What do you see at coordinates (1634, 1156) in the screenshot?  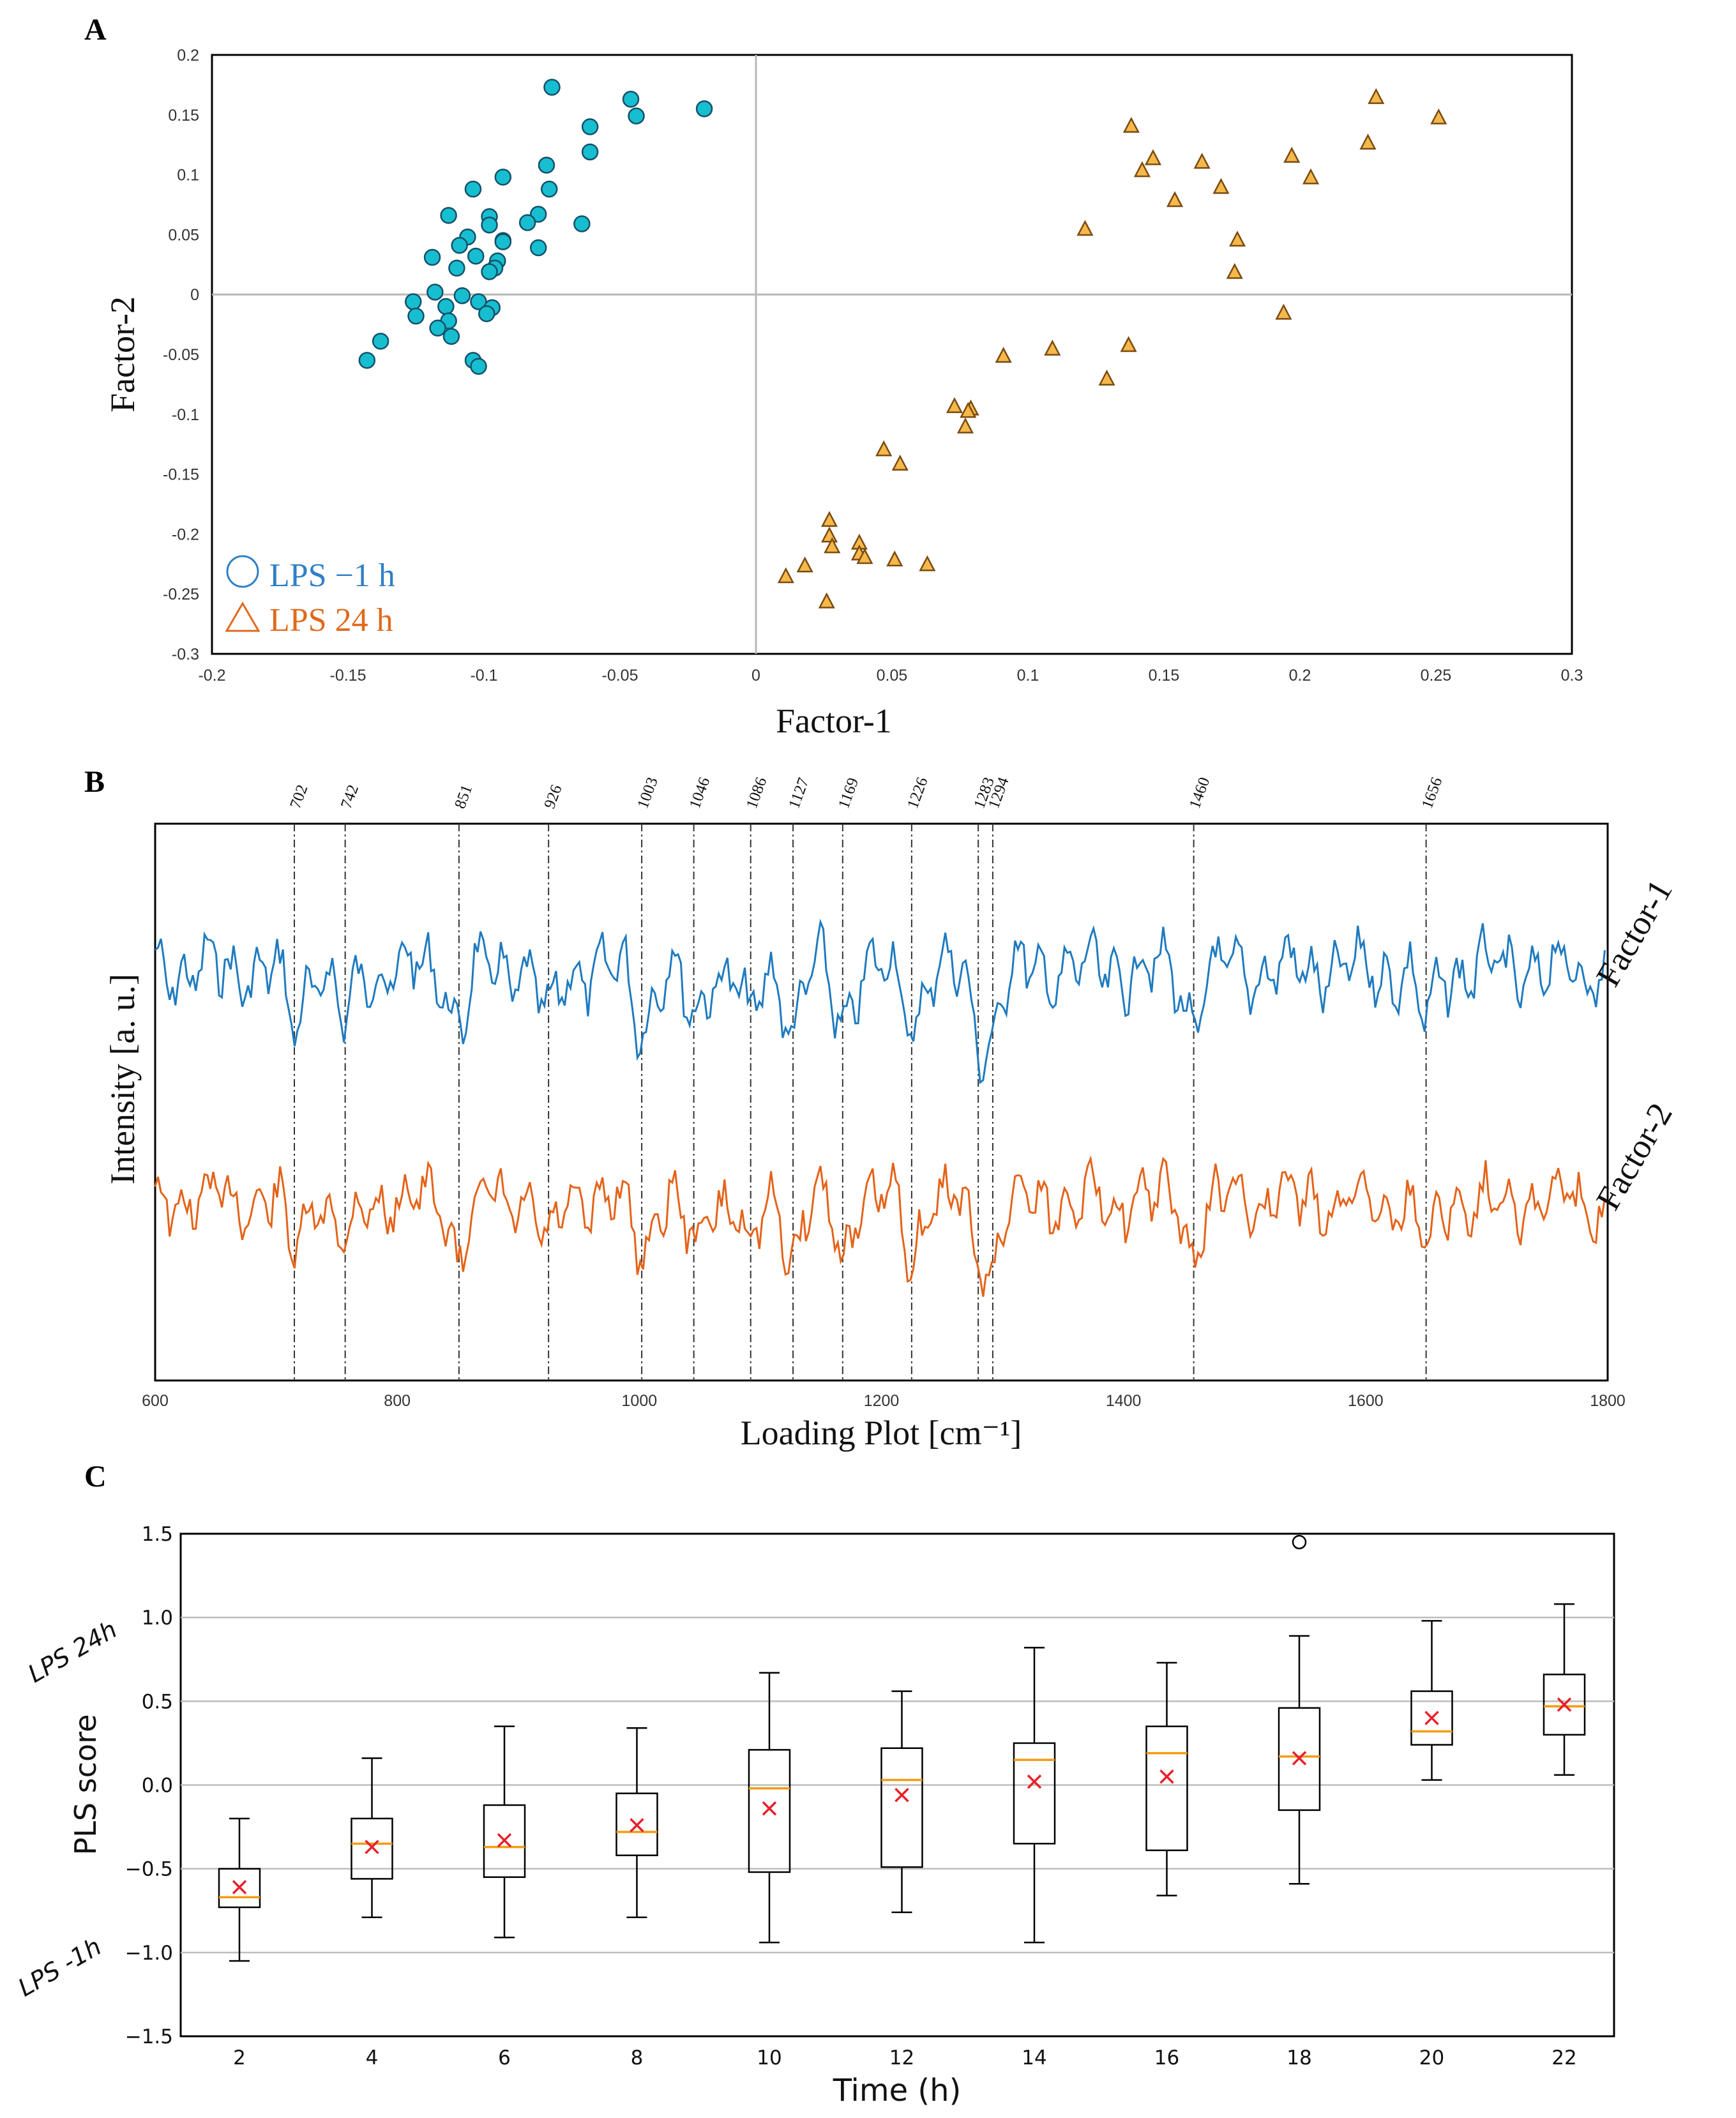 I see `panel-b-factor-2-label: Factor-2` at bounding box center [1634, 1156].